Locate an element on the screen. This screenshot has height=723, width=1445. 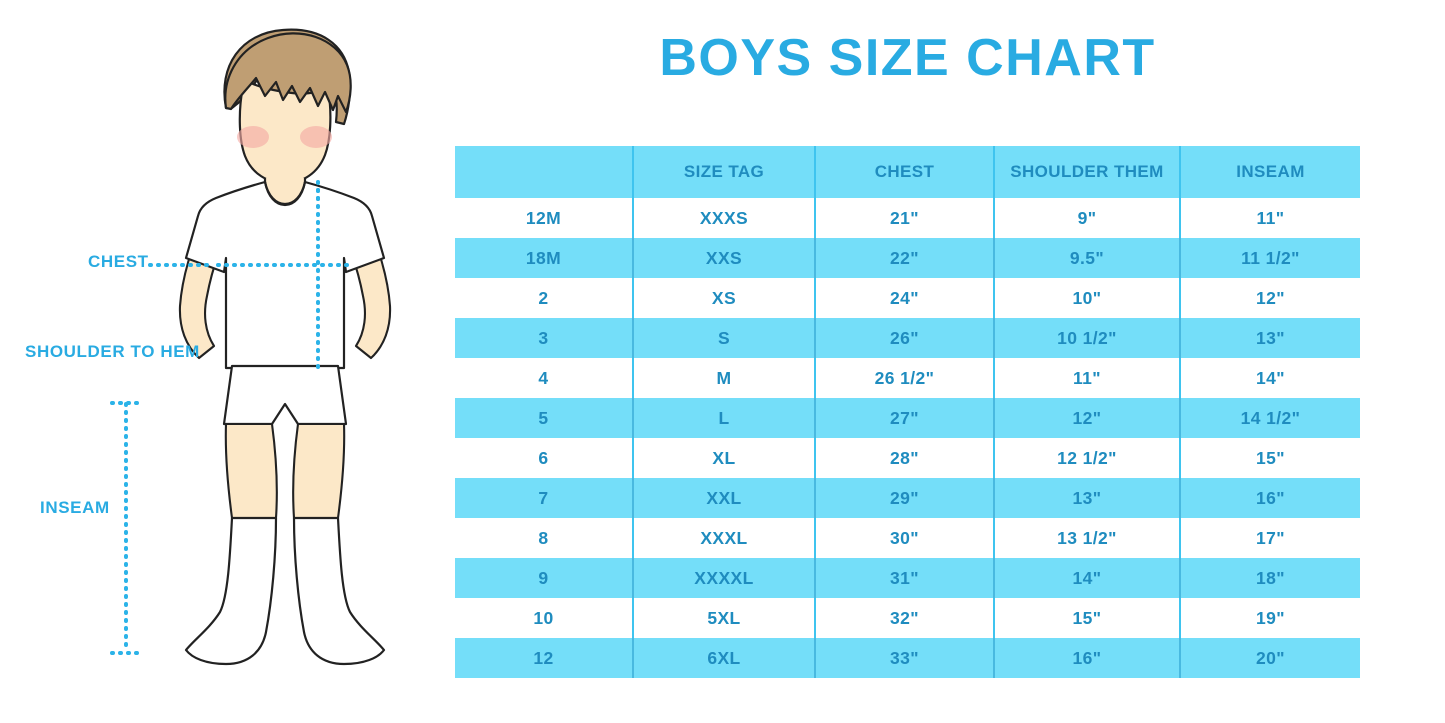
table-row: 10 5XL 32" 15" 19" is located at coordinates (907, 618).